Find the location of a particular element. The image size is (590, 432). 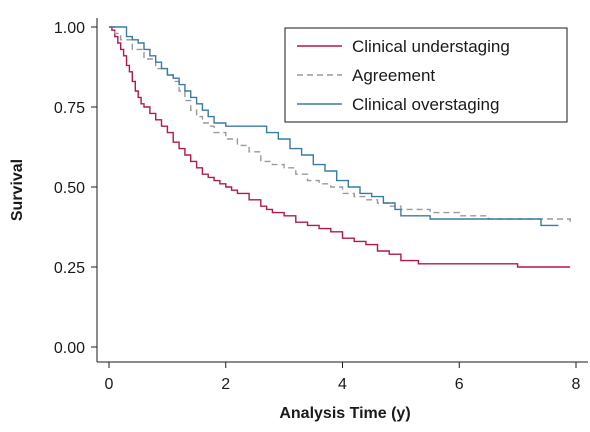

y-tick-label: 0.75 is located at coordinates (69, 108).